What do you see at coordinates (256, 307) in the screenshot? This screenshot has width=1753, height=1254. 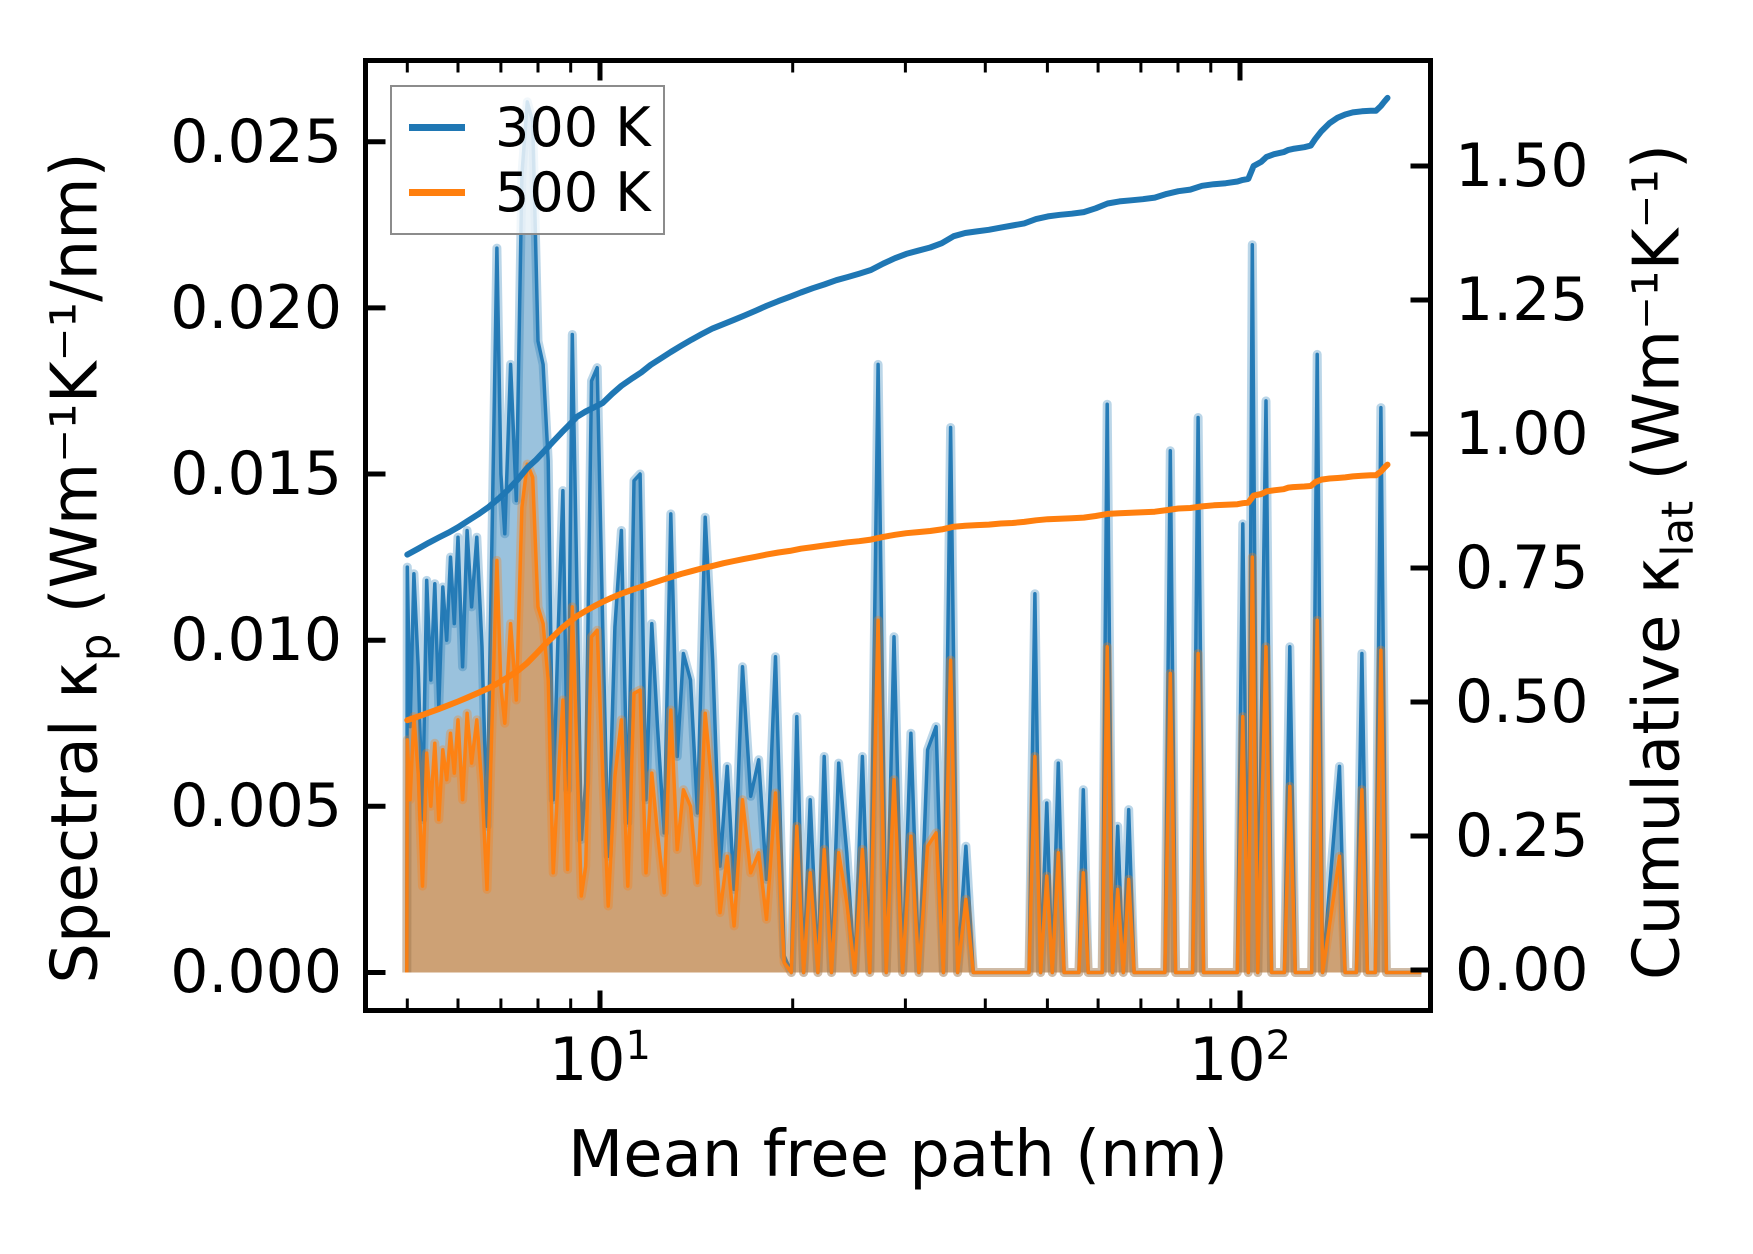 I see `y-left-tick-label: 0.020` at bounding box center [256, 307].